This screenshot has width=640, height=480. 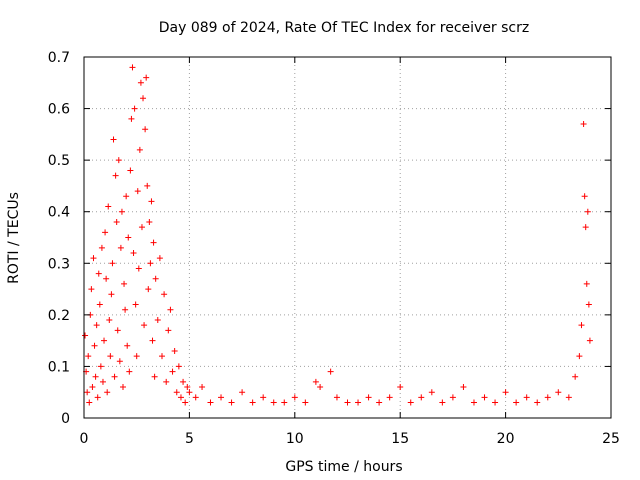 What do you see at coordinates (59, 264) in the screenshot?
I see `y-tick-label: 0.3` at bounding box center [59, 264].